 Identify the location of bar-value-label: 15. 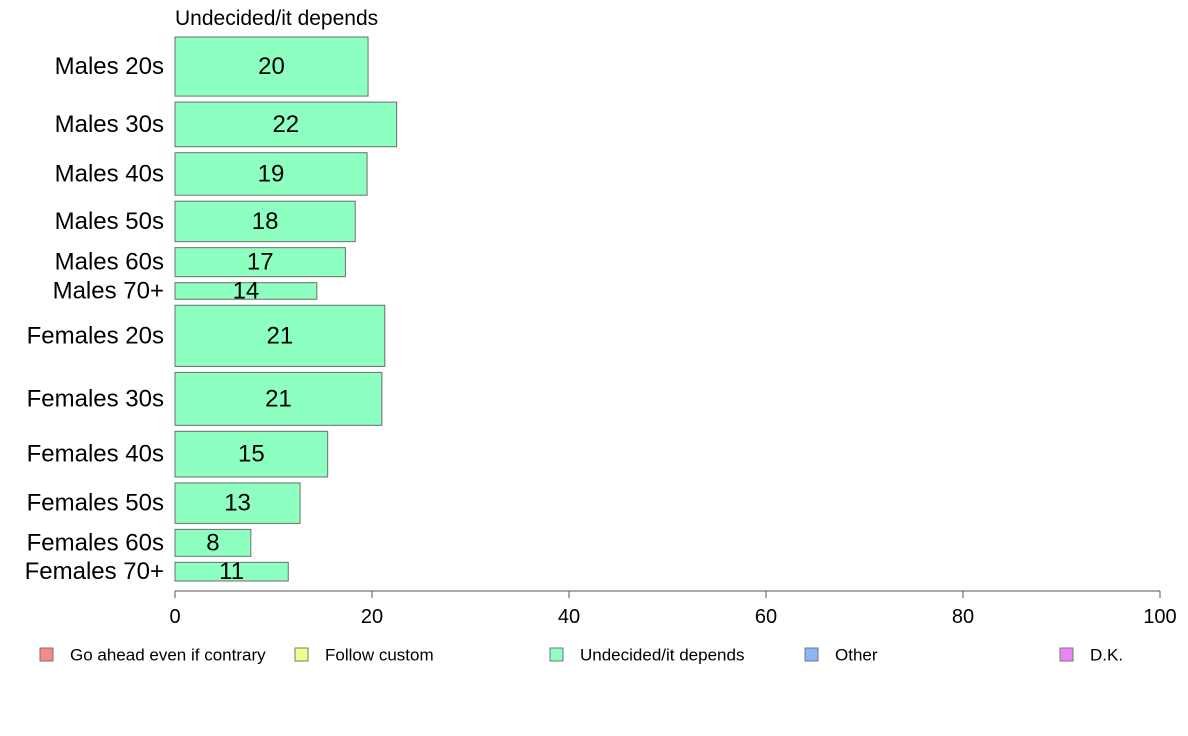
(251, 454).